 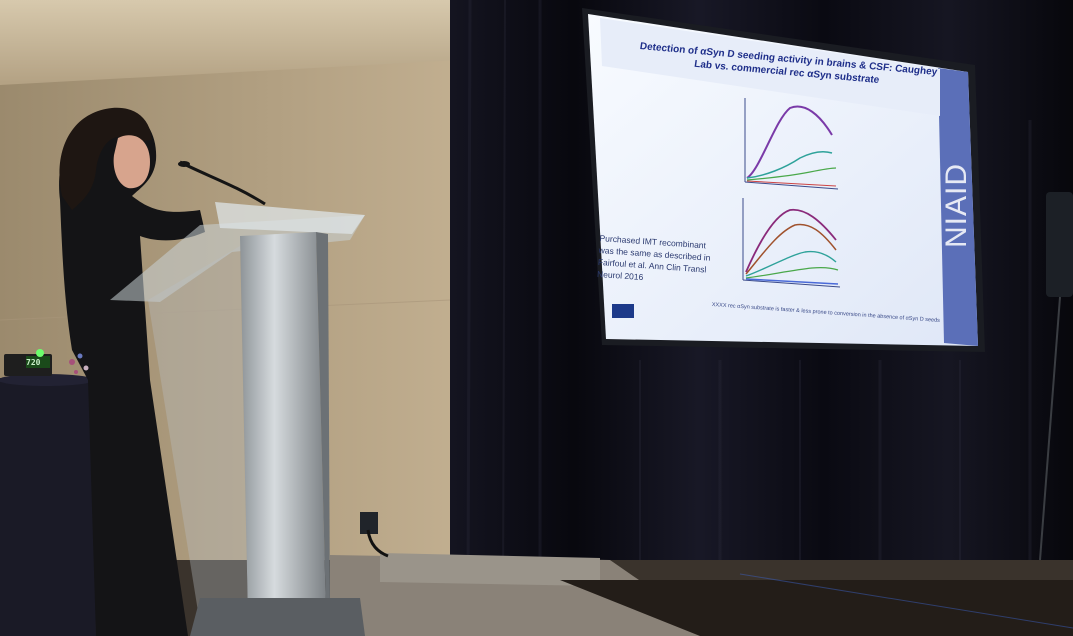 What do you see at coordinates (132, 371) in the screenshot?
I see `presenter` at bounding box center [132, 371].